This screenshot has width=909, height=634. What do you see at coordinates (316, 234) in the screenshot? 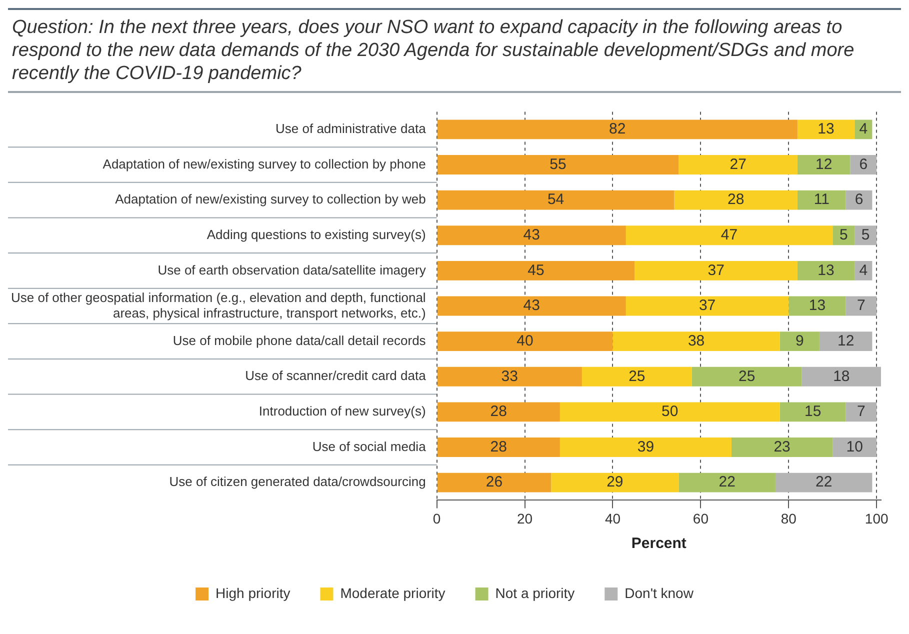
I see `y-tick-label: Adding questions to existing survey(s)` at bounding box center [316, 234].